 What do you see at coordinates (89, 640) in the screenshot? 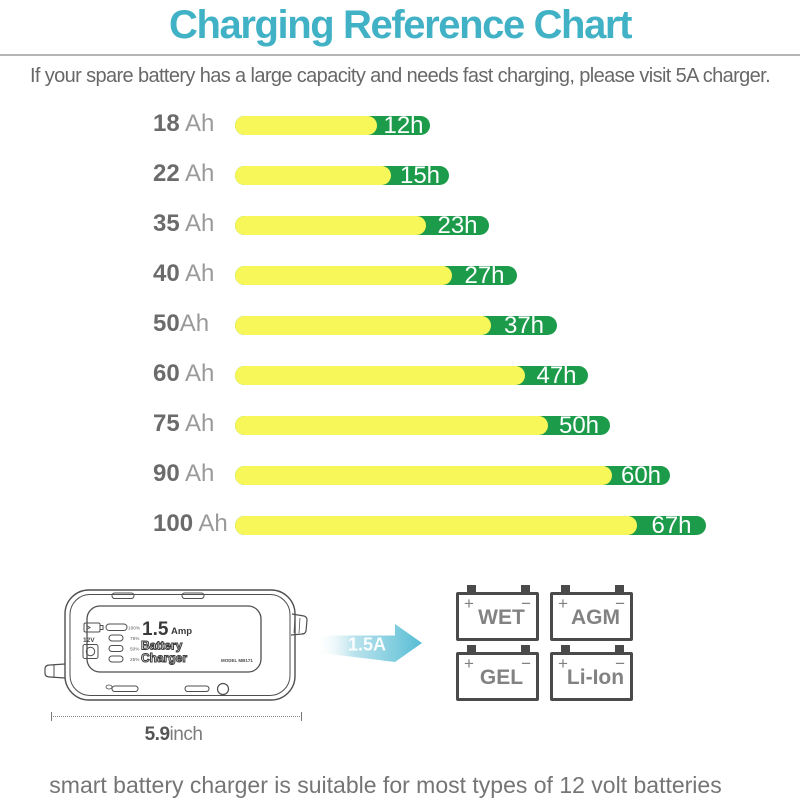
I see `svg-text: 12V` at bounding box center [89, 640].